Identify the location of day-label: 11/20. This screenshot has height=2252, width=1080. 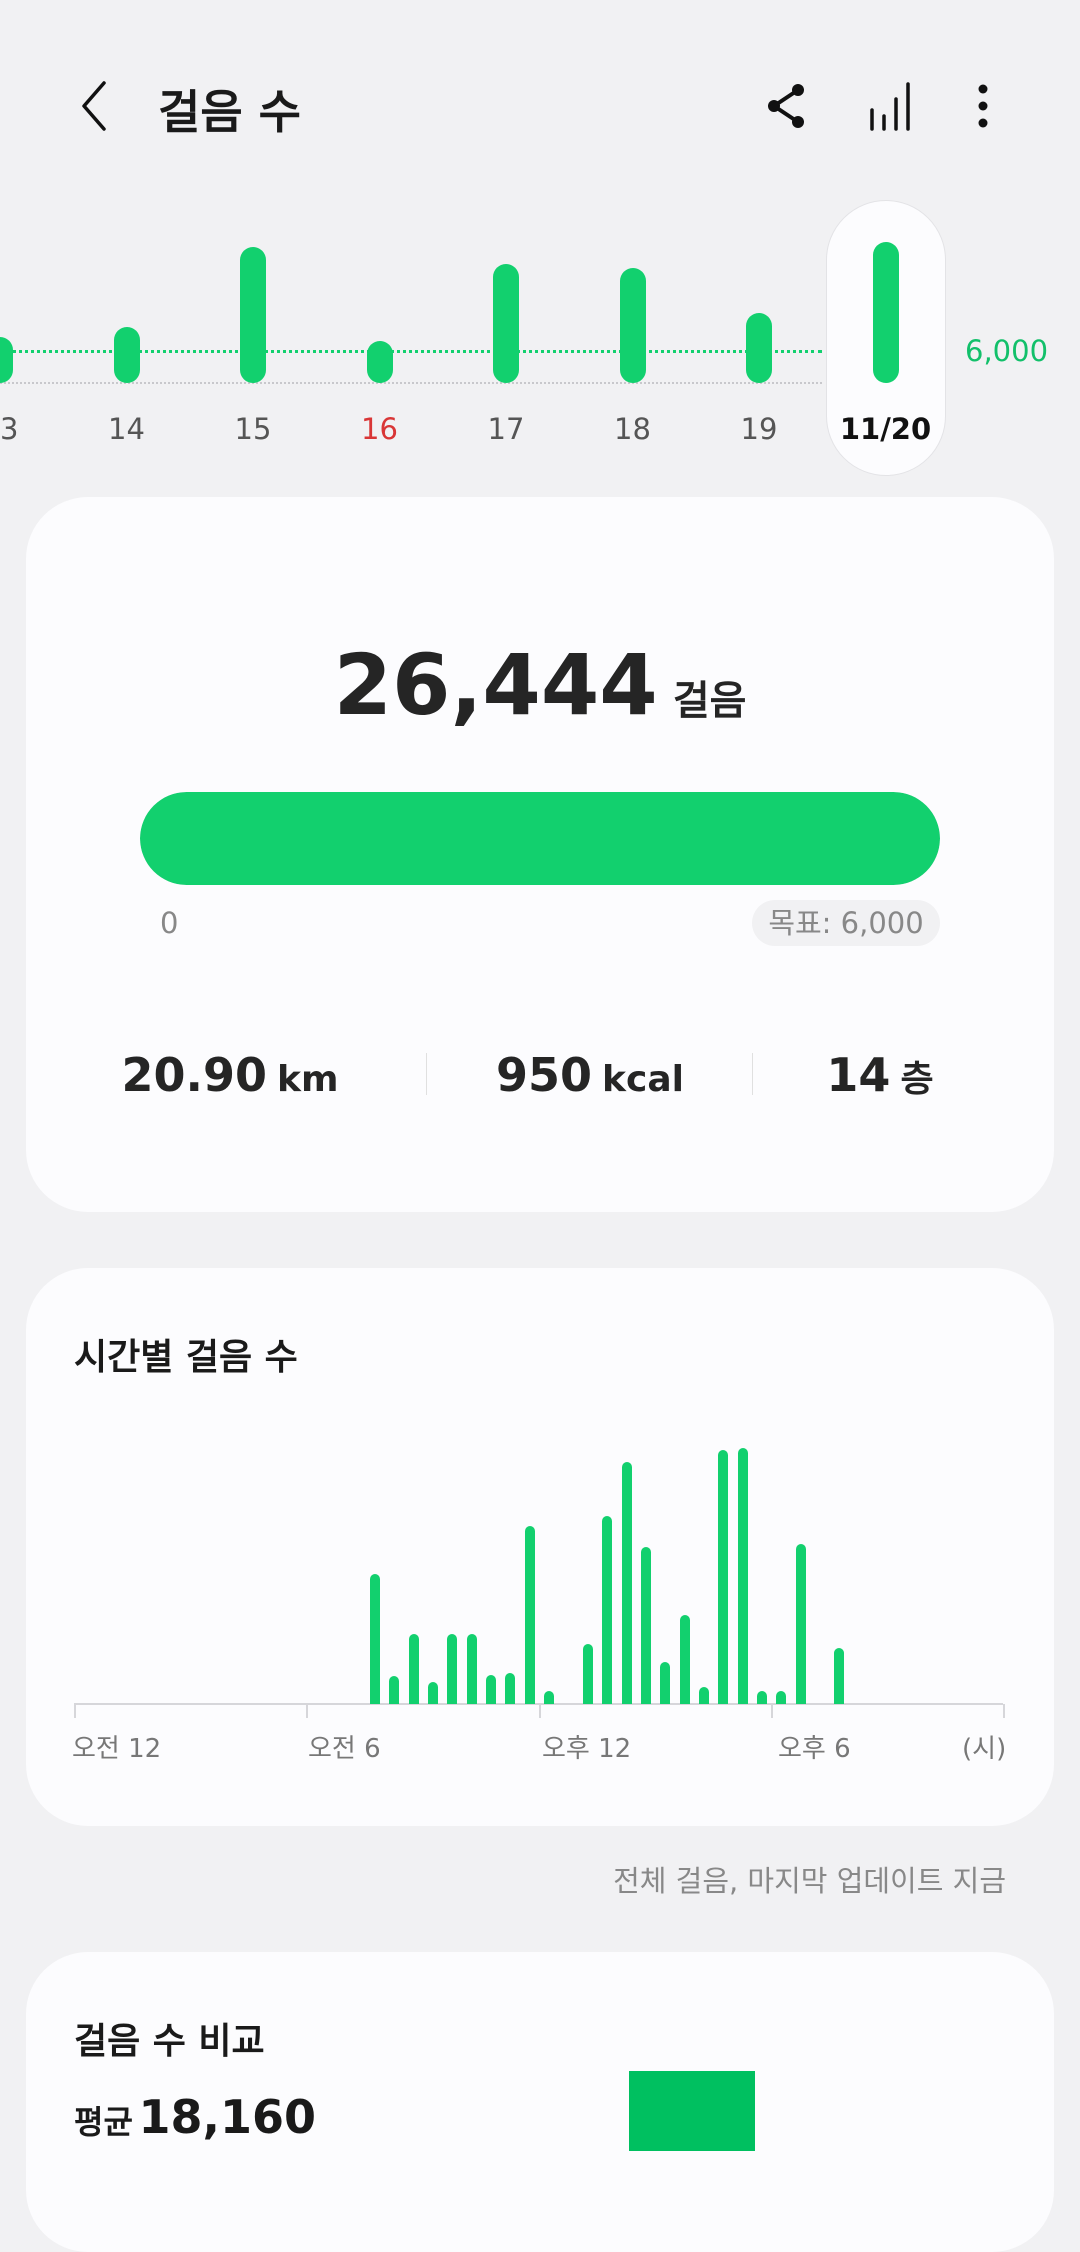
(885, 429).